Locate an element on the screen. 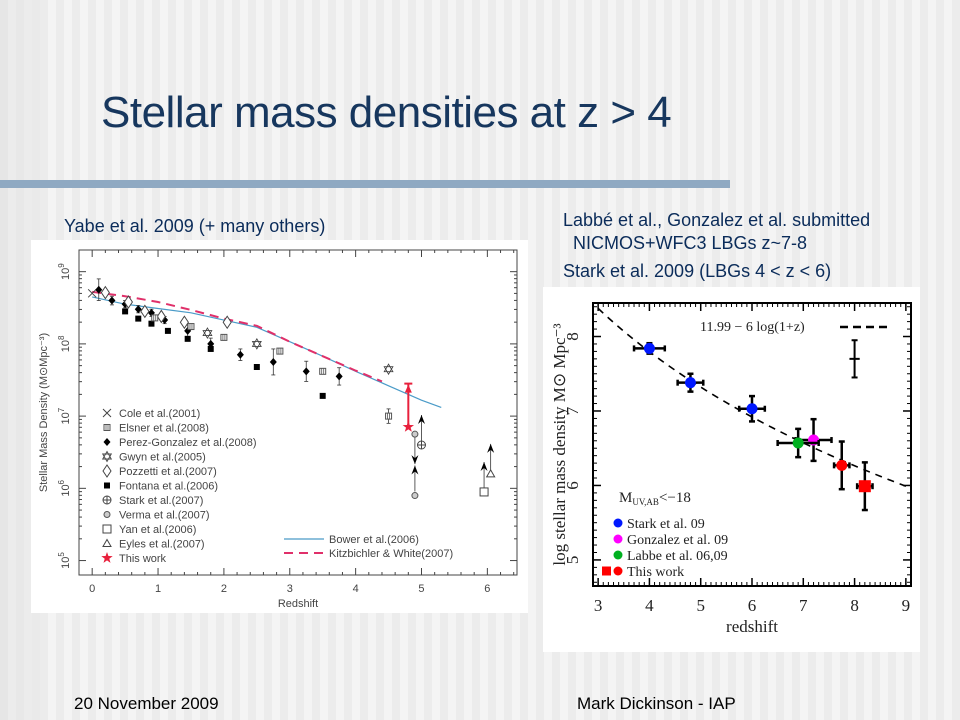 This screenshot has height=720, width=960. x-tick-label: 0 is located at coordinates (92, 589).